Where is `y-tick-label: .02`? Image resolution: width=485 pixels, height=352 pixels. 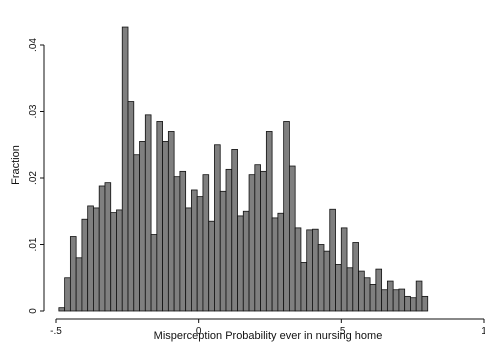 y-tick-label: .02 is located at coordinates (33, 178).